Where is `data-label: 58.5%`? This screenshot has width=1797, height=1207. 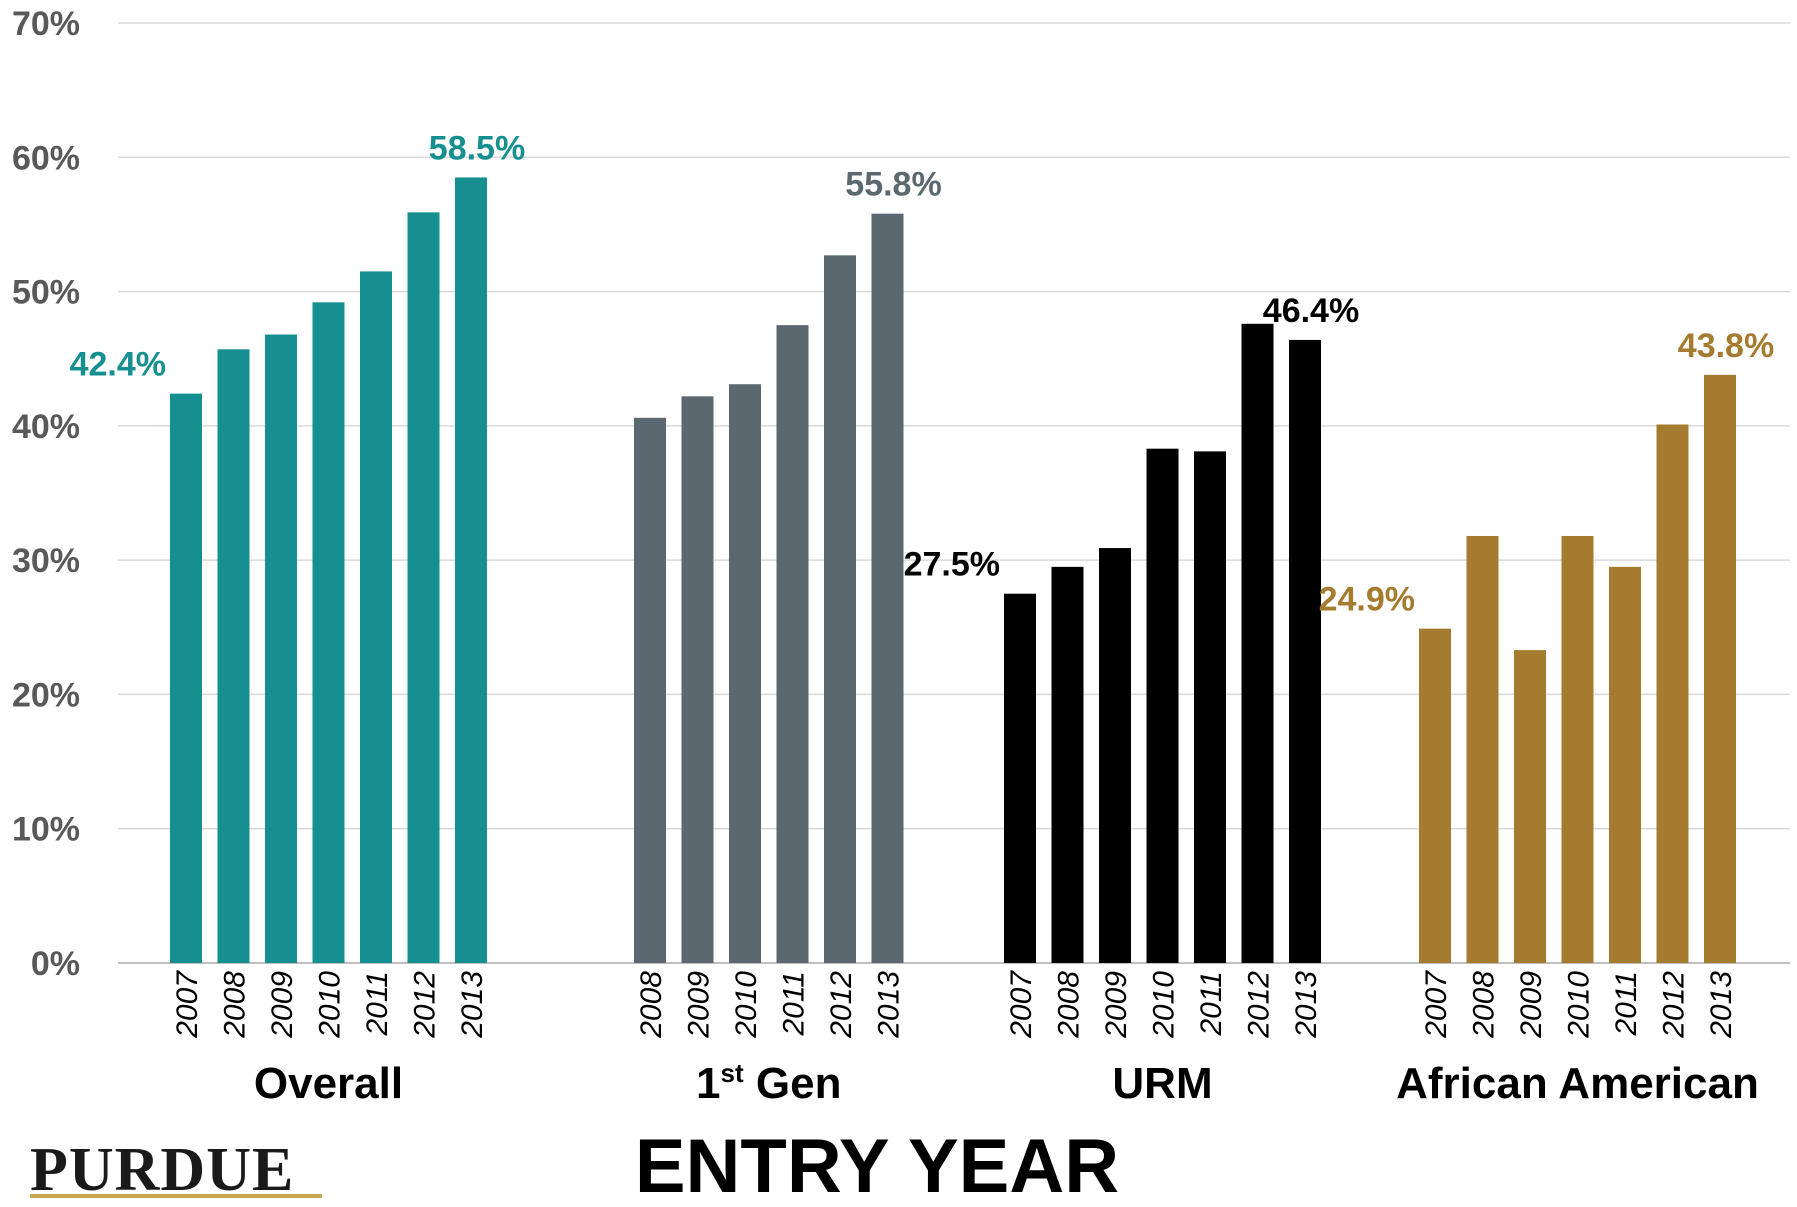 data-label: 58.5% is located at coordinates (477, 148).